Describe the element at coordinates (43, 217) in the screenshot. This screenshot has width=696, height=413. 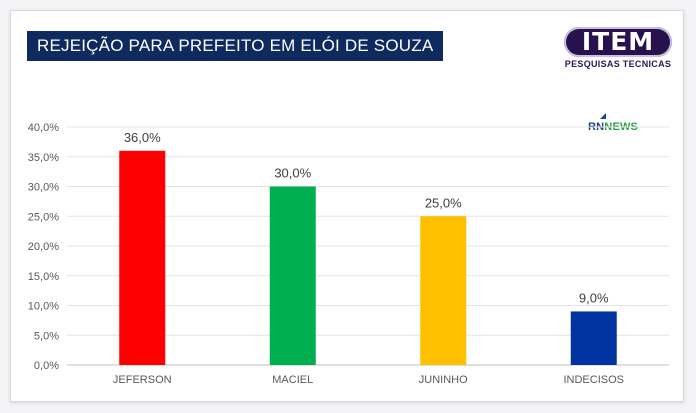
I see `y-tick-label: 25,0%` at that location.